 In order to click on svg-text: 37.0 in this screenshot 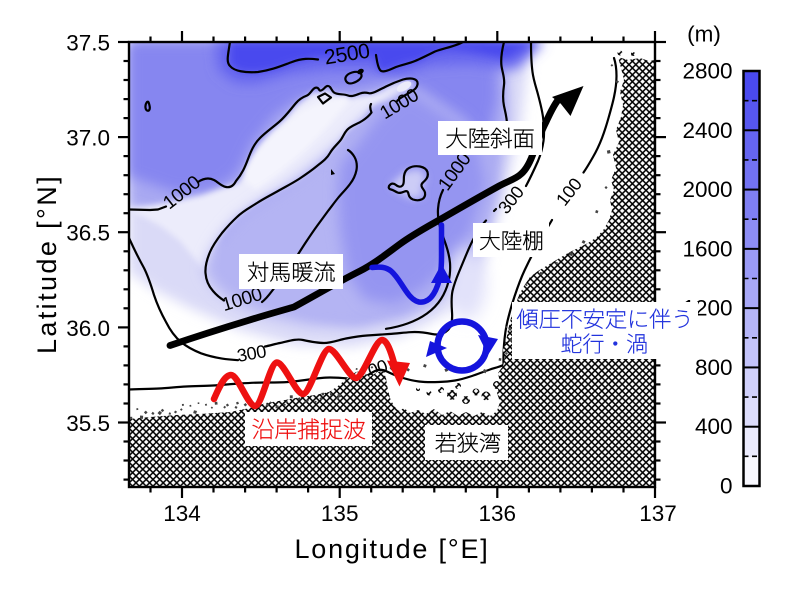, I will do `click(88, 138)`.